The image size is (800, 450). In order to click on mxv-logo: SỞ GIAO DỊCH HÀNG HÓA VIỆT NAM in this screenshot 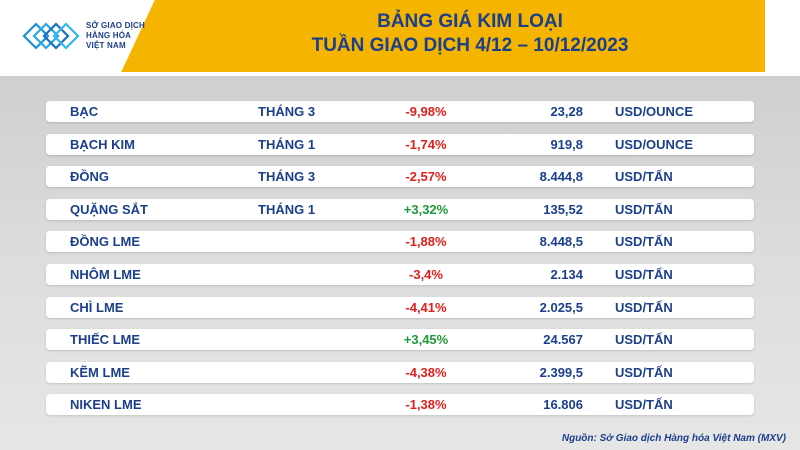, I will do `click(97, 36)`.